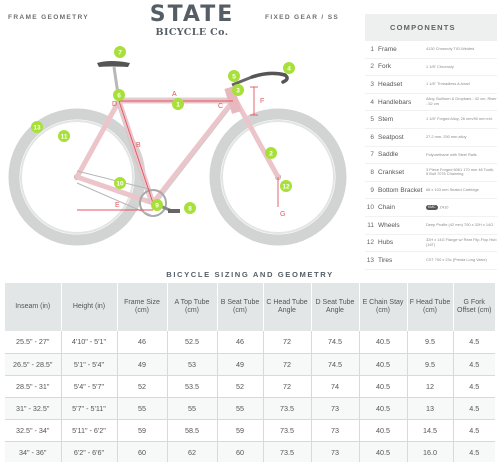 The width and height of the screenshot is (500, 462). Describe the element at coordinates (430, 451) in the screenshot. I see `table-cell: 16.0` at that location.